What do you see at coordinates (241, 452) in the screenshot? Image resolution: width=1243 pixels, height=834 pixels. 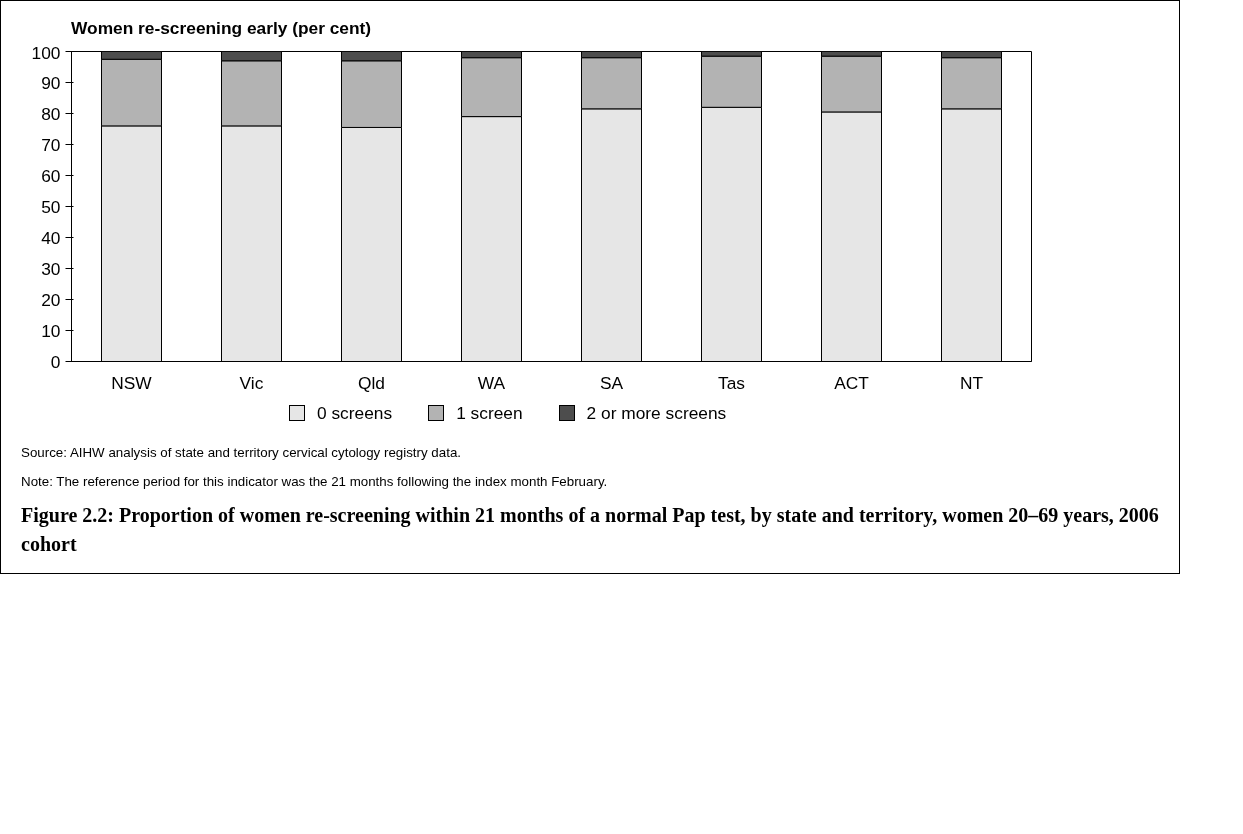 I see `source-note: Source: AIHW analysis of state and territory cervical cytology registry data.` at bounding box center [241, 452].